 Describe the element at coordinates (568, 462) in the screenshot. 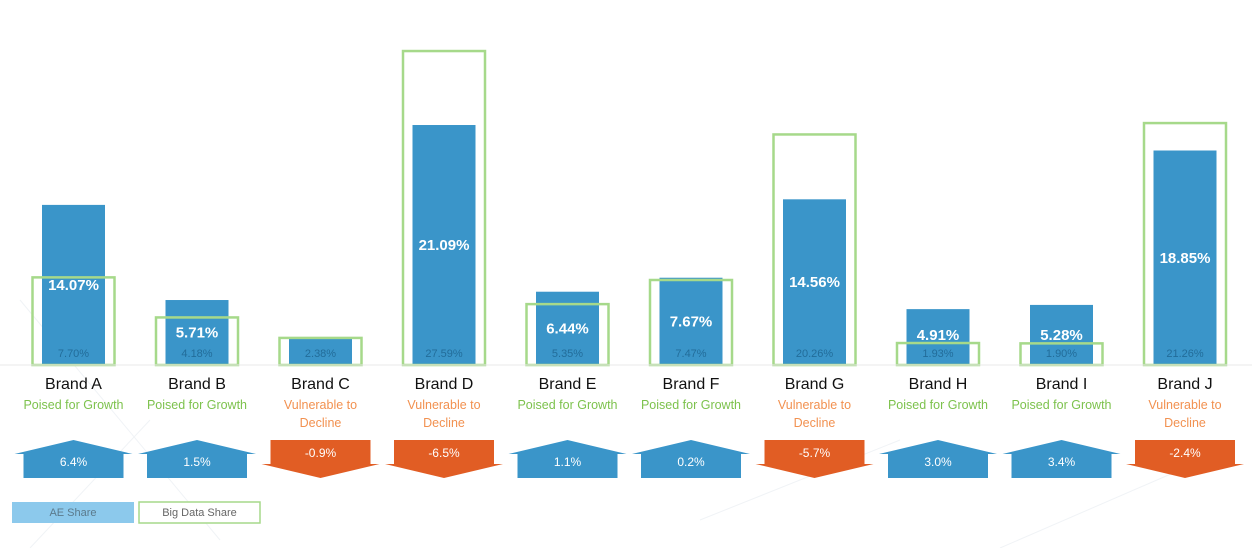

I see `change-value-label: 1.1%` at that location.